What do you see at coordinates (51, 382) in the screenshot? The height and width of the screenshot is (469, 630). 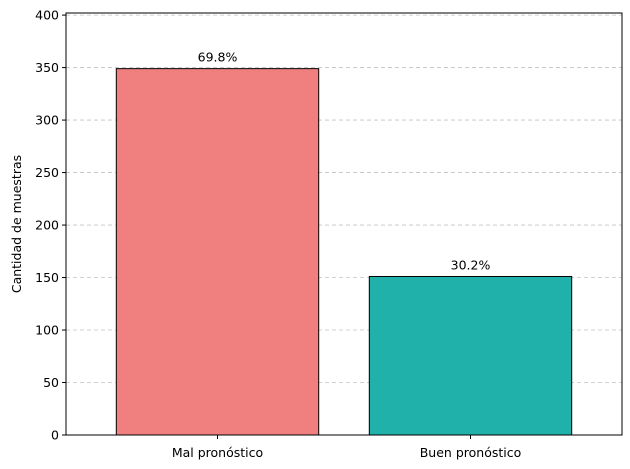 I see `y-tick-label: 50` at bounding box center [51, 382].